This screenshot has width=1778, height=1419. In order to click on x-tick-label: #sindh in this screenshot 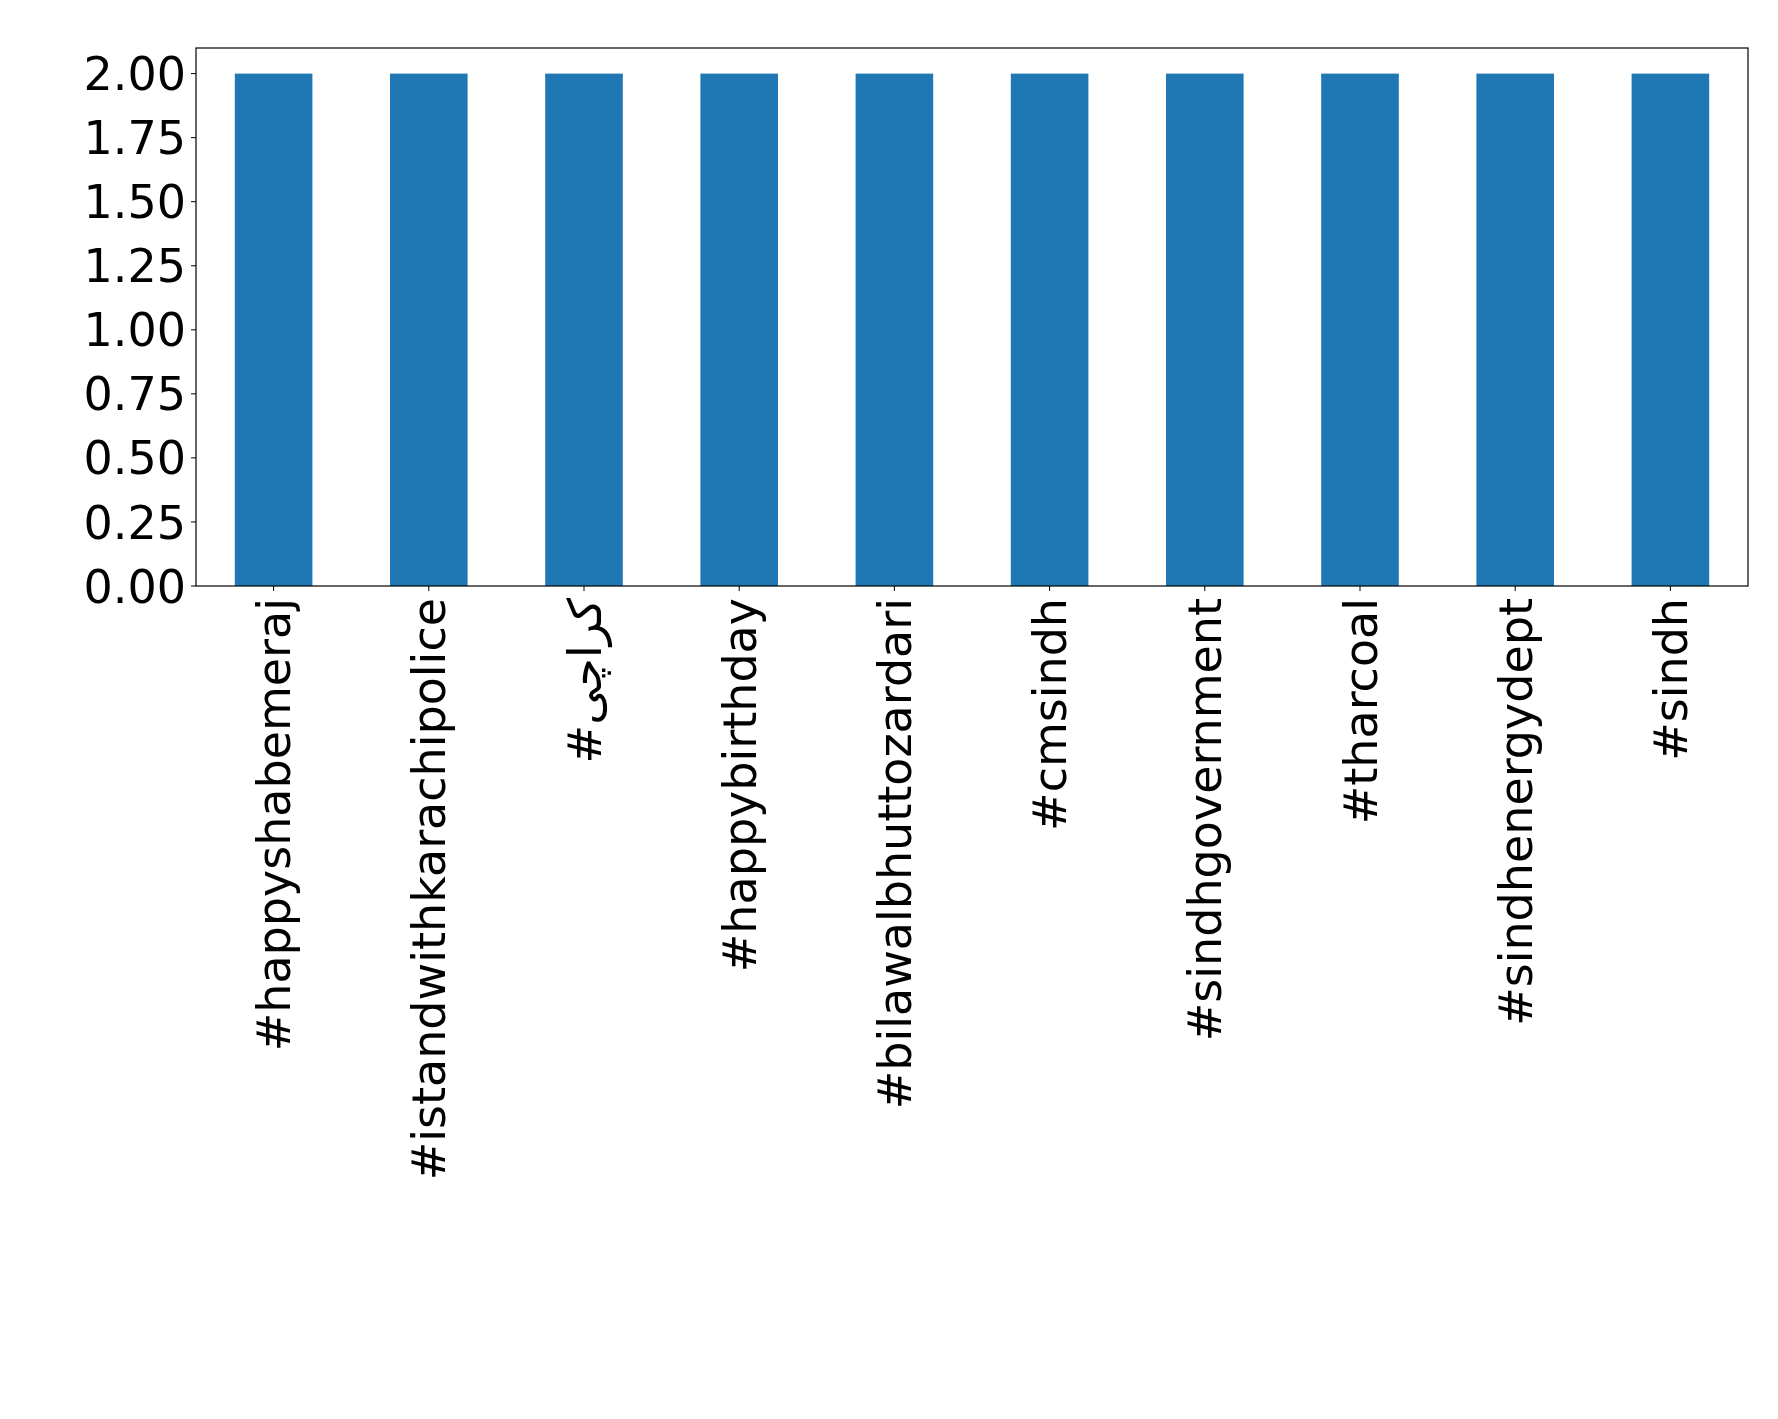, I will do `click(1670, 679)`.